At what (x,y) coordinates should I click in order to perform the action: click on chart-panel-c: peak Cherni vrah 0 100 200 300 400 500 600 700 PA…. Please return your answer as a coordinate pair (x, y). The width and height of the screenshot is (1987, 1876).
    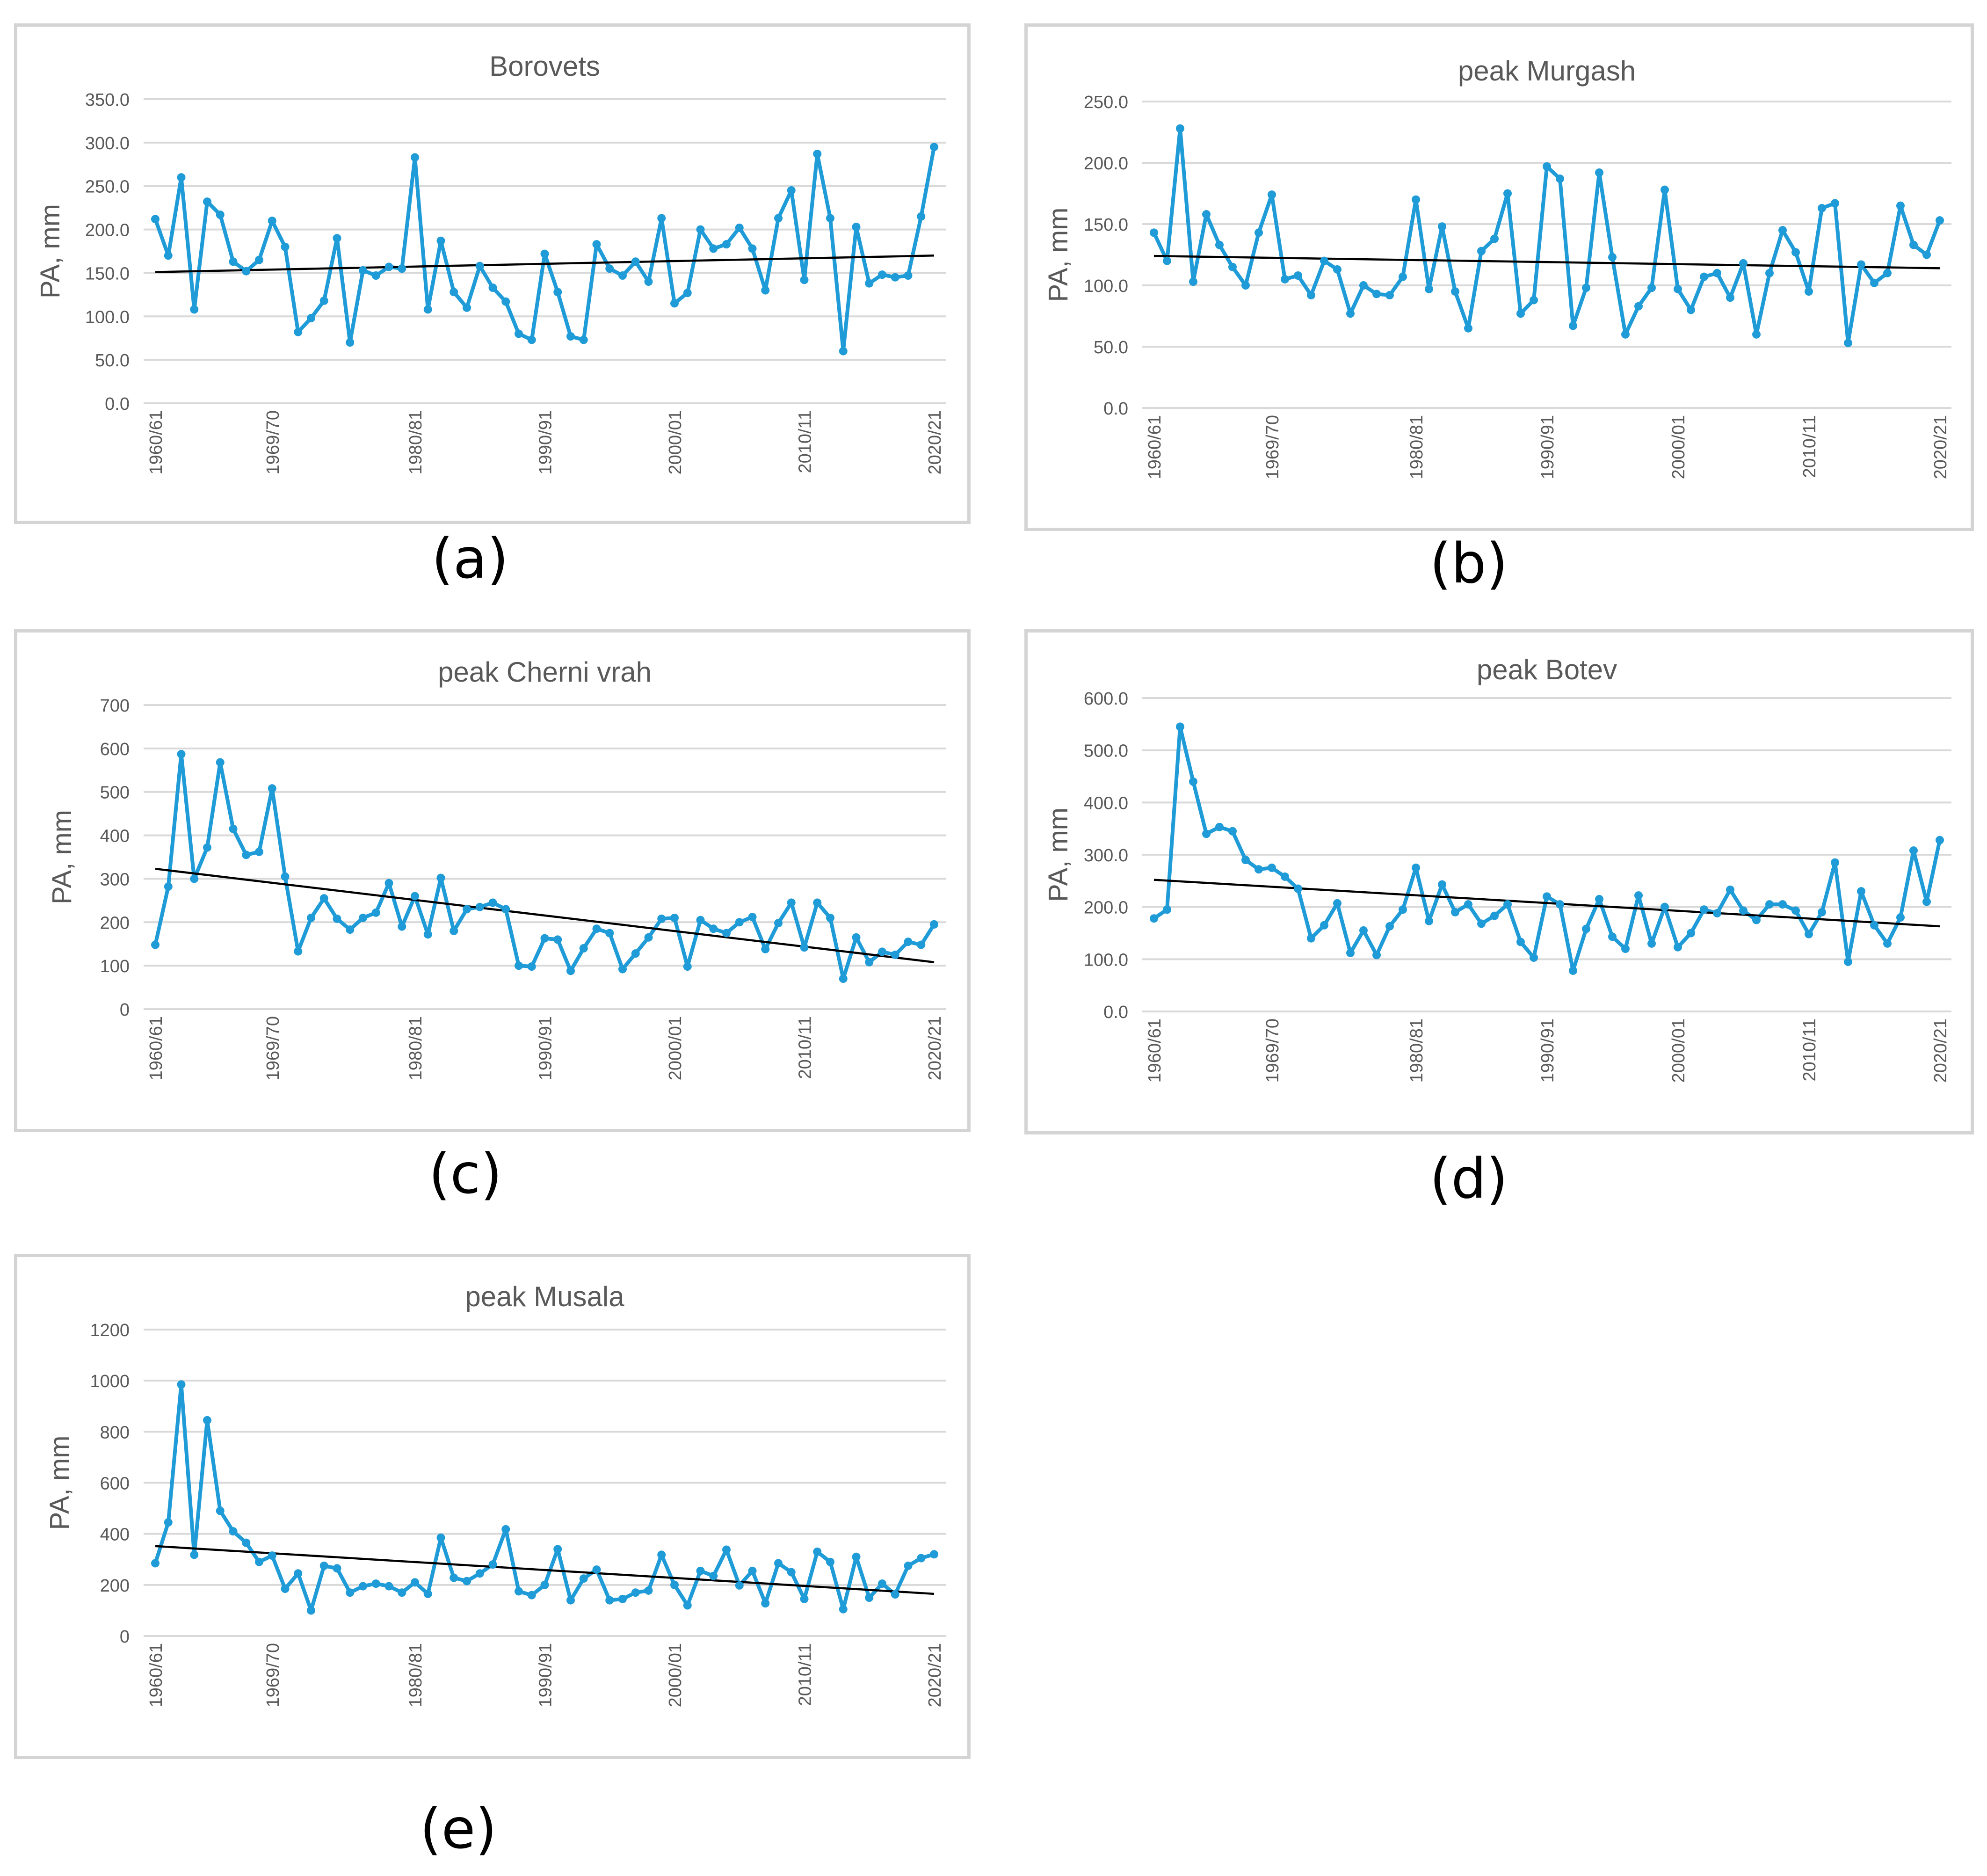
    Looking at the image, I should click on (493, 880).